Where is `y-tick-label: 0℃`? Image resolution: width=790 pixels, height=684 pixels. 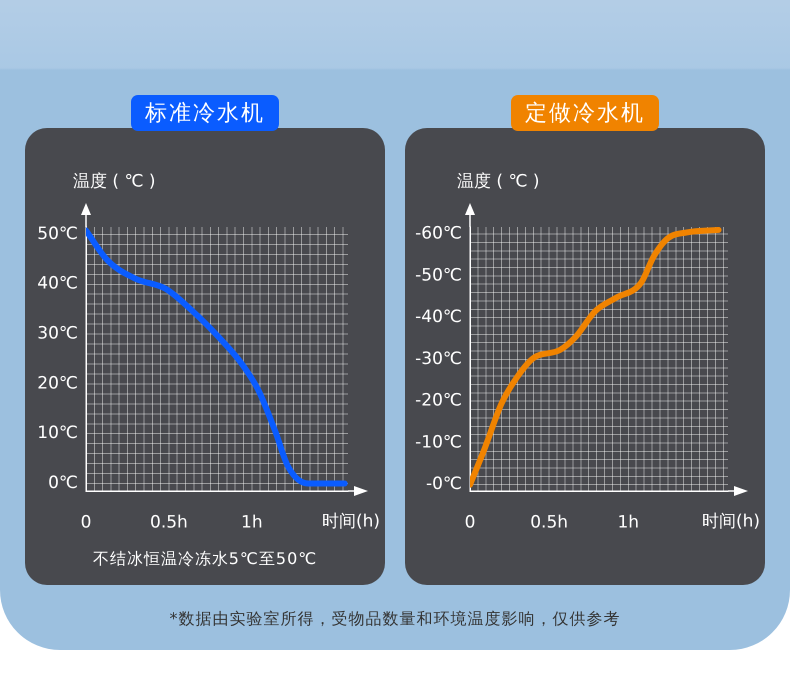
y-tick-label: 0℃ is located at coordinates (63, 482).